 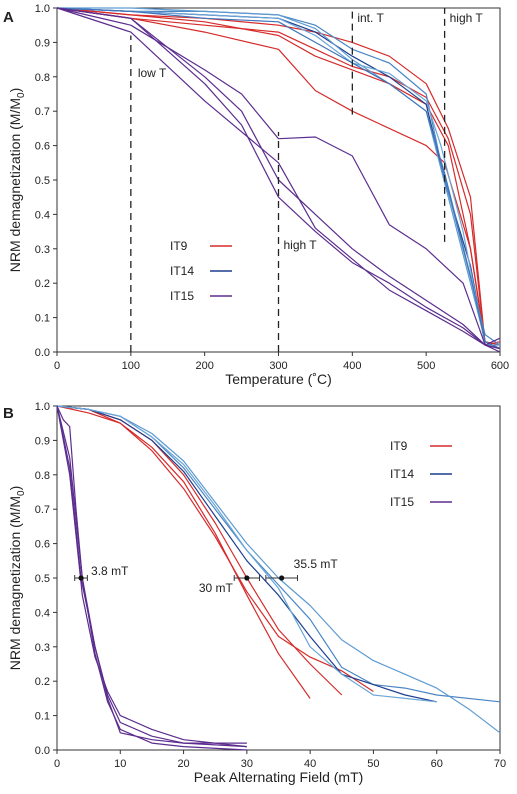 I want to click on temperature-range-label: int. T, so click(x=370, y=18).